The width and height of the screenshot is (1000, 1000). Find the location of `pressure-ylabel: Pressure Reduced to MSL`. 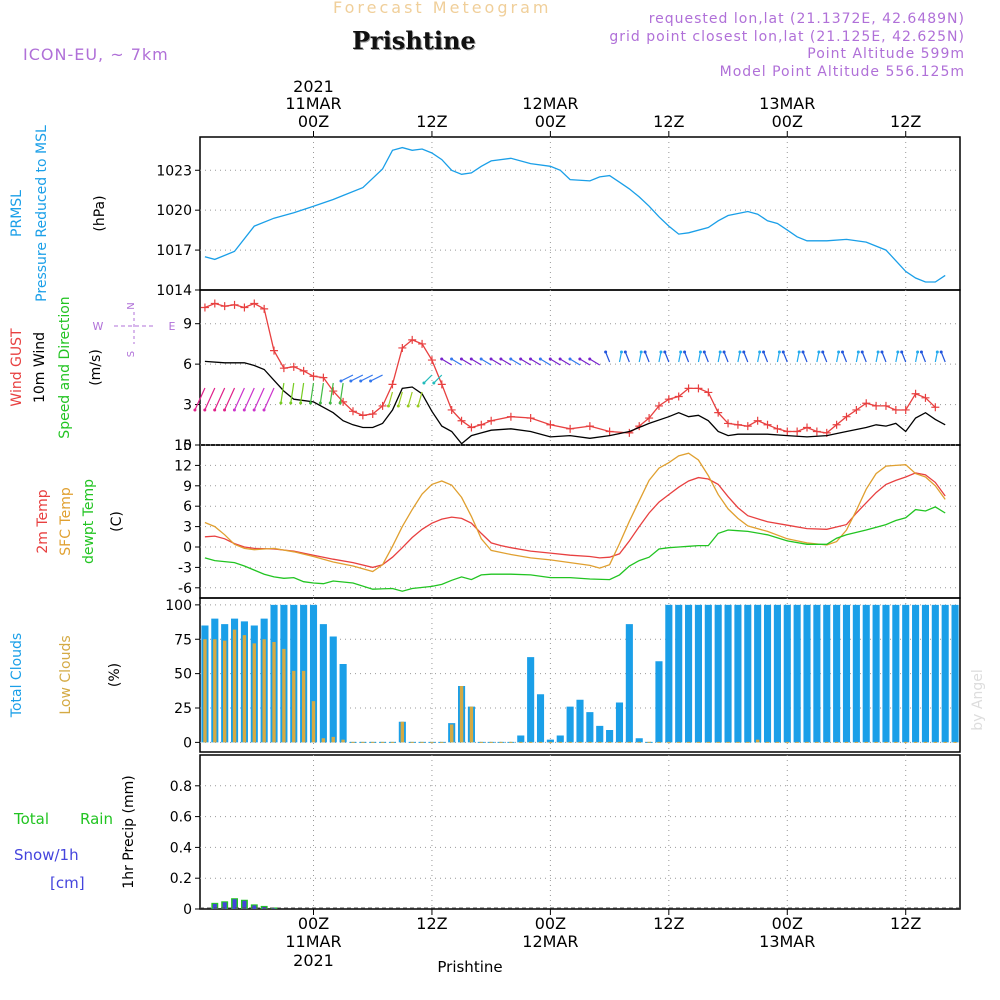

pressure-ylabel: Pressure Reduced to MSL is located at coordinates (42, 213).